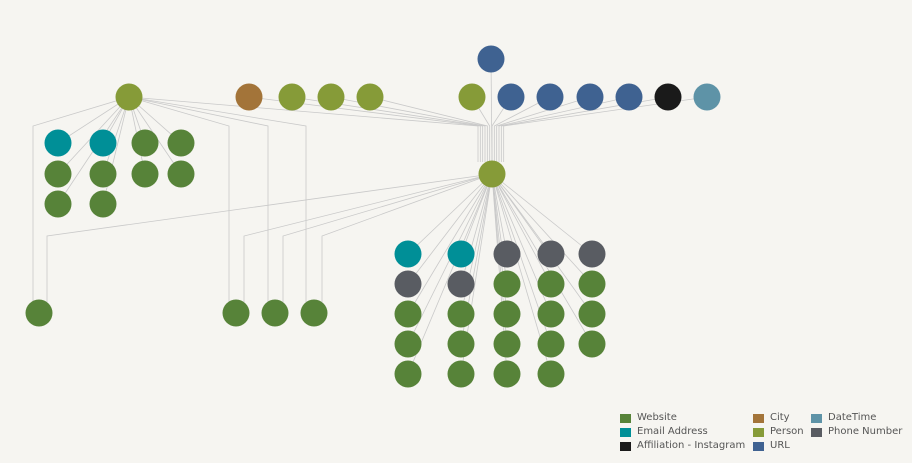 Image resolution: width=912 pixels, height=463 pixels. What do you see at coordinates (625, 418) in the screenshot?
I see `legend-swatch-website` at bounding box center [625, 418].